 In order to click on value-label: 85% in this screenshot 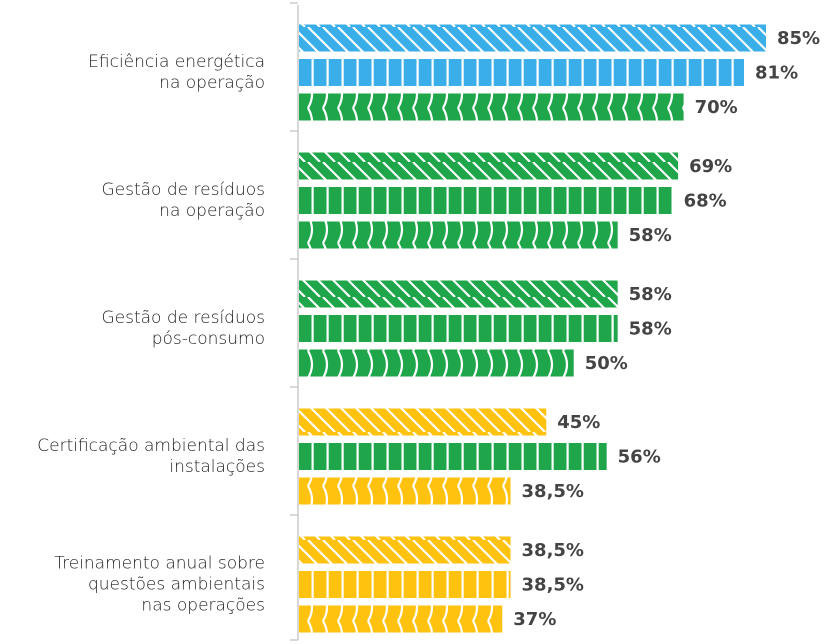, I will do `click(798, 38)`.